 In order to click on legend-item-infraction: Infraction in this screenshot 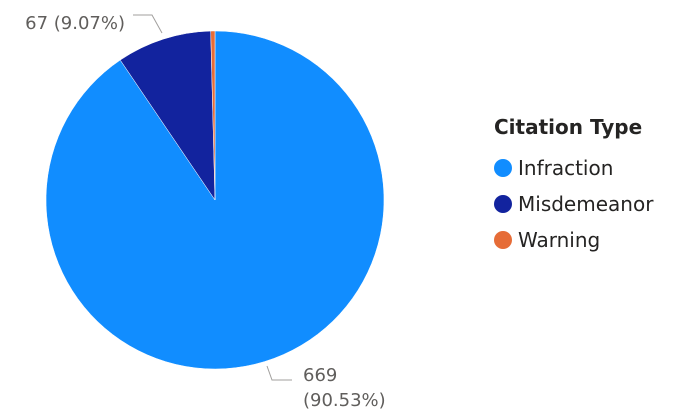, I will do `click(573, 168)`.